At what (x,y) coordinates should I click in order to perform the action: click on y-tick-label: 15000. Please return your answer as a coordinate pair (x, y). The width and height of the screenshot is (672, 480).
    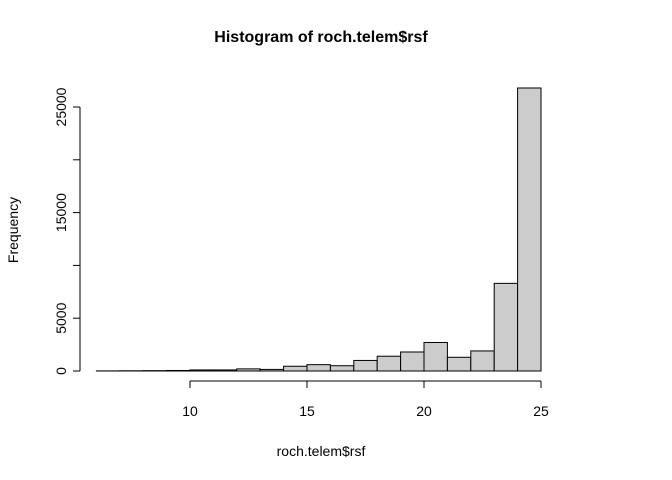
    Looking at the image, I should click on (61, 212).